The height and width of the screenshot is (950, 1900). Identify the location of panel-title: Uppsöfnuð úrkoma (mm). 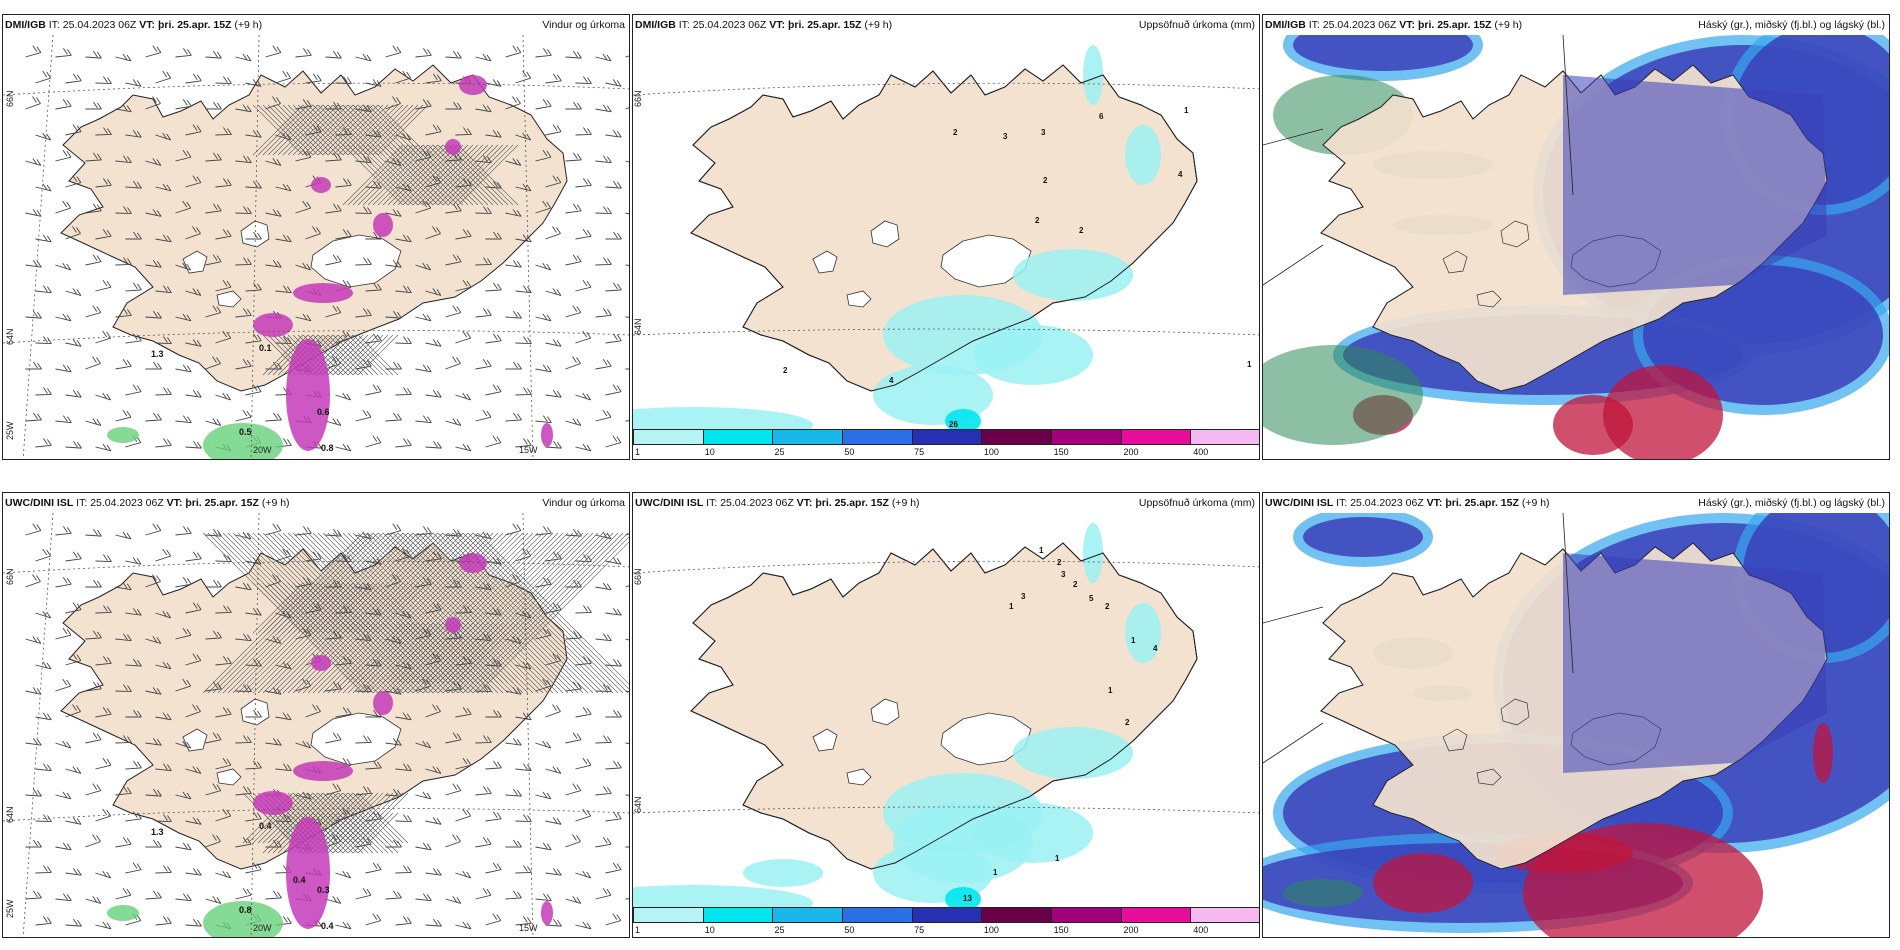
(1196, 25).